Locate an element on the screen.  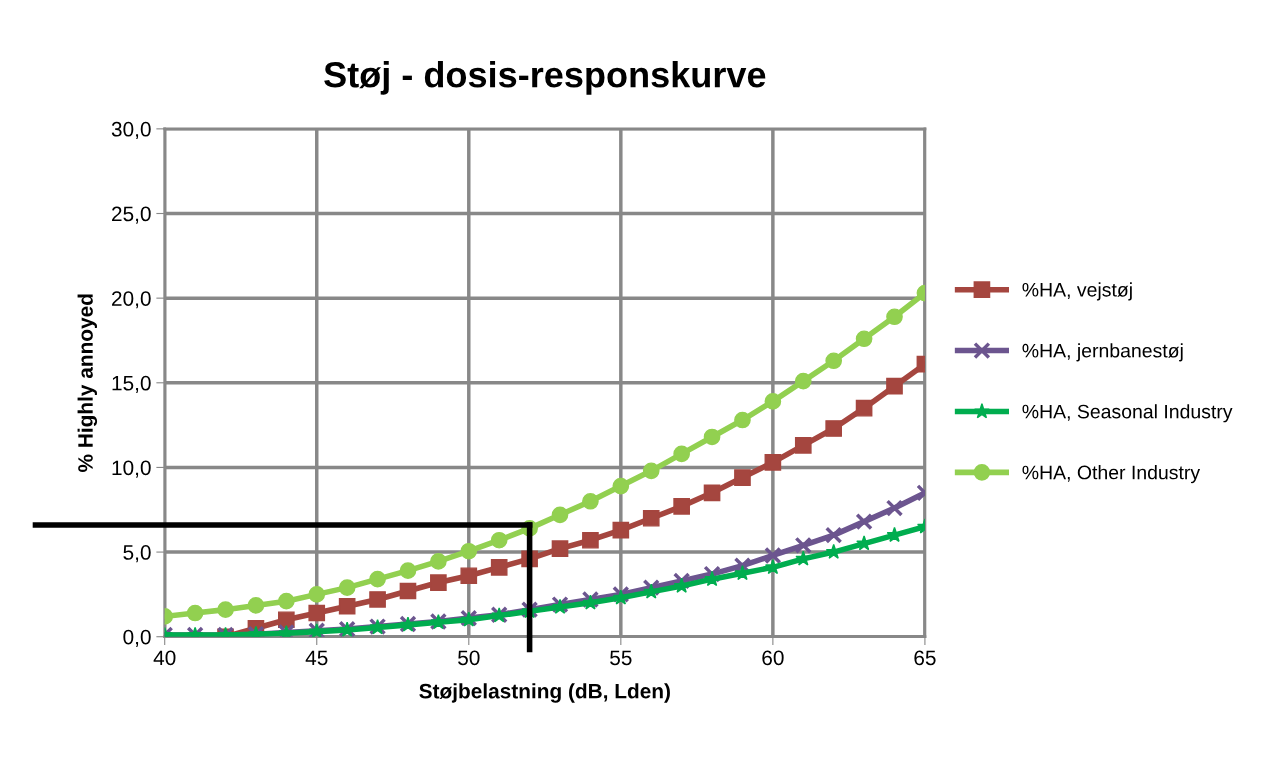
x-tick-label: 50 is located at coordinates (469, 658).